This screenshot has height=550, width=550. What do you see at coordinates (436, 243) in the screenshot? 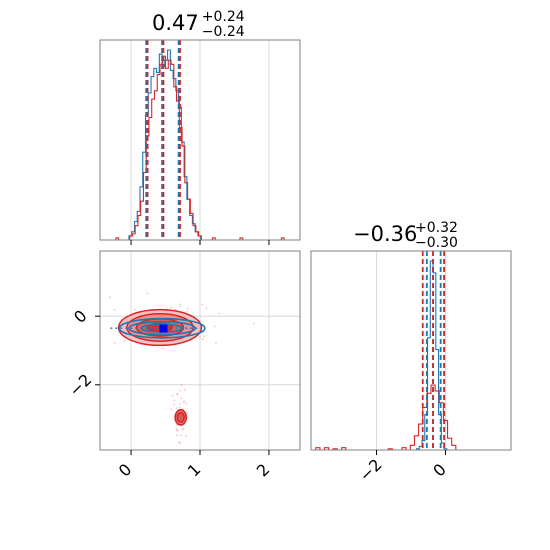
I see `title-lower-error: −0.30` at bounding box center [436, 243].